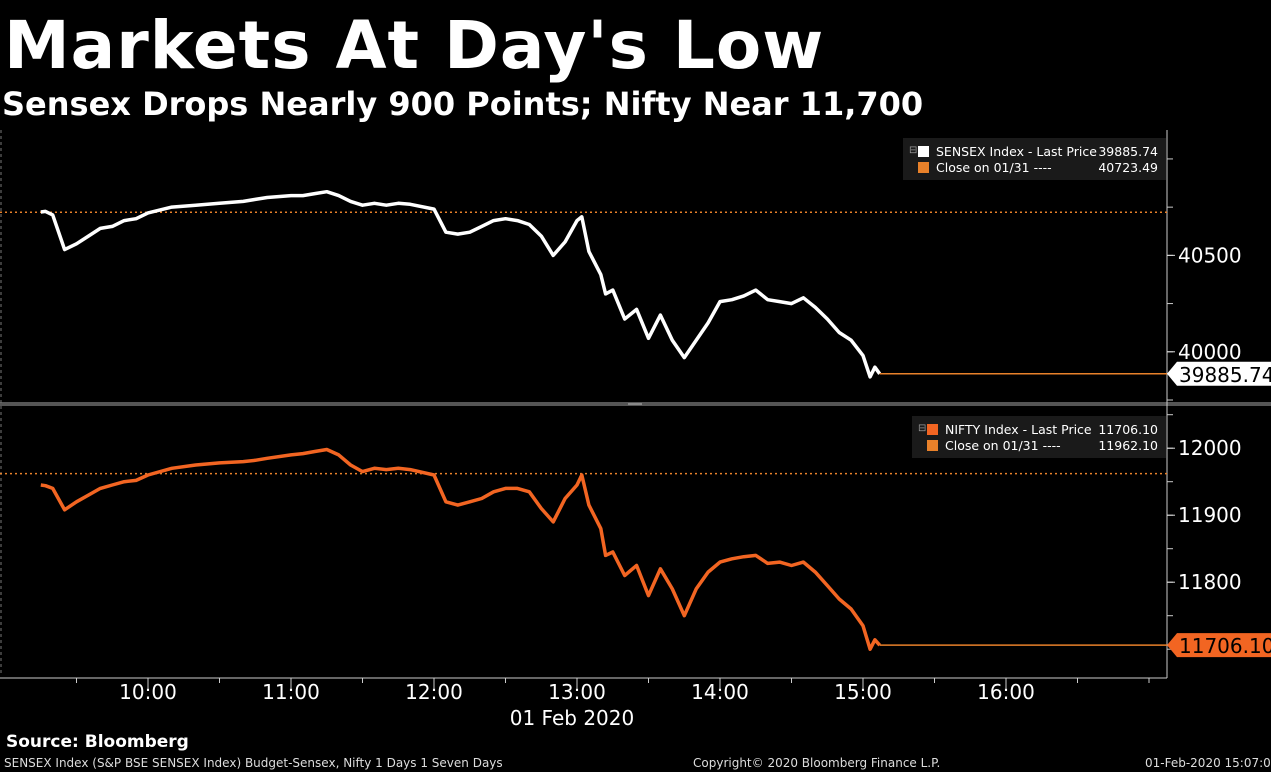  What do you see at coordinates (577, 692) in the screenshot?
I see `x-tick-label: 13:00` at bounding box center [577, 692].